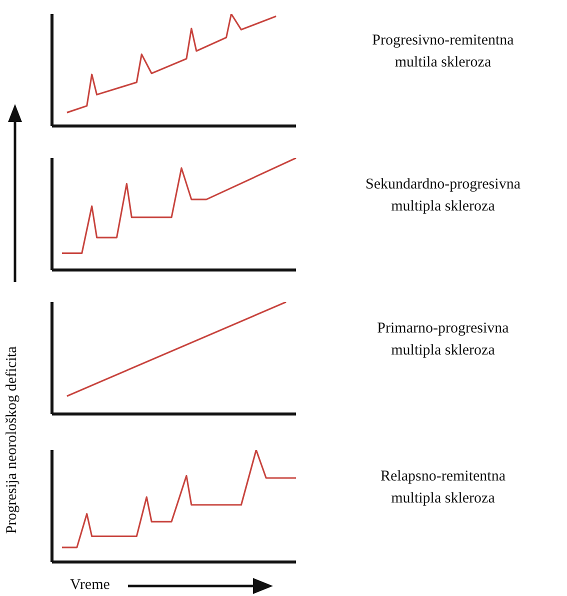 The width and height of the screenshot is (567, 596). What do you see at coordinates (443, 487) in the screenshot?
I see `text: Relapsno-remitentna multipla skleroza` at bounding box center [443, 487].